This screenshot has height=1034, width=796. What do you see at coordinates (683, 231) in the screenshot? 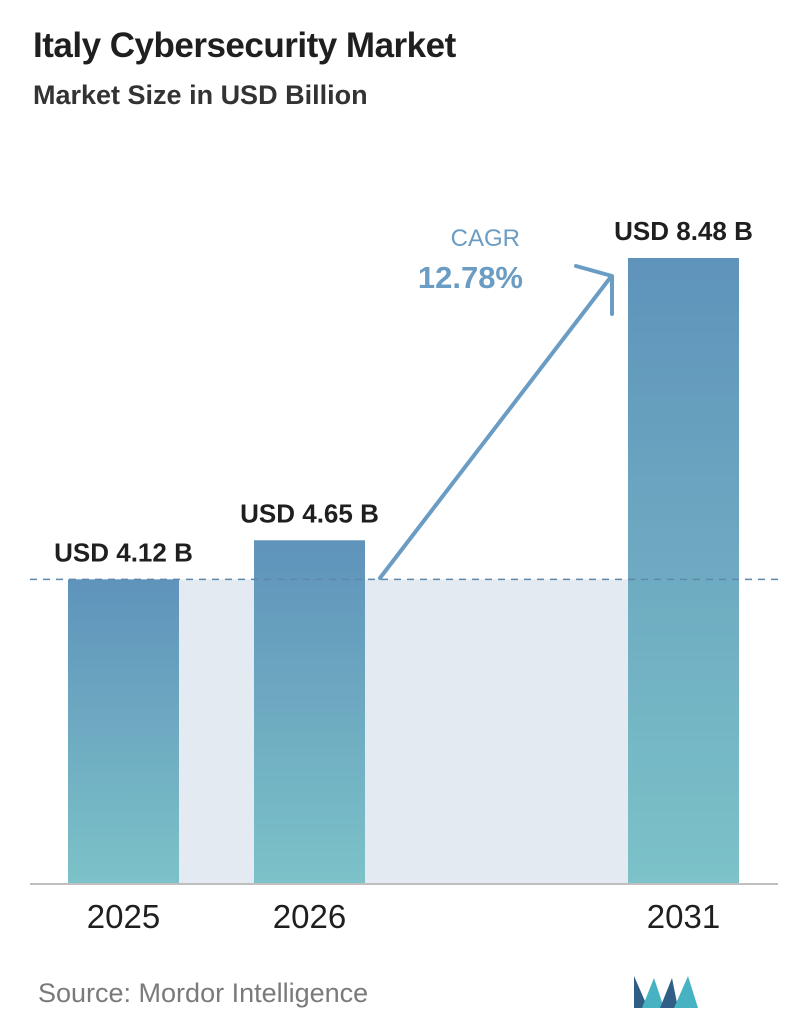
I see `value-label-2031: USD 8.48 B` at bounding box center [683, 231].